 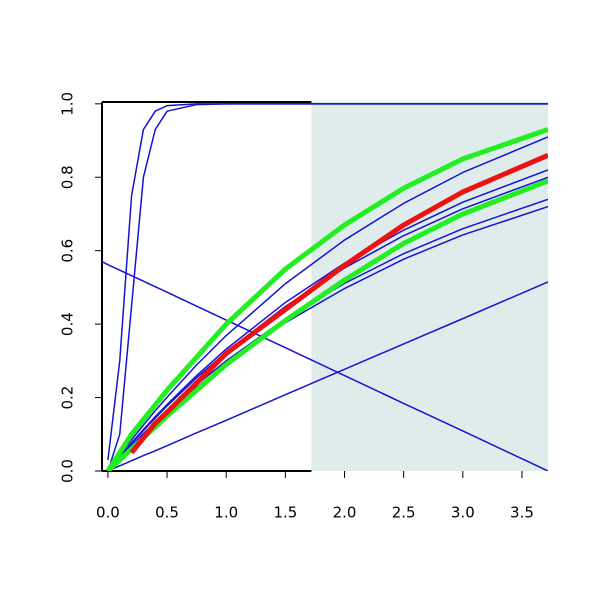 What do you see at coordinates (522, 513) in the screenshot?
I see `x-tick-label: 3.5` at bounding box center [522, 513].